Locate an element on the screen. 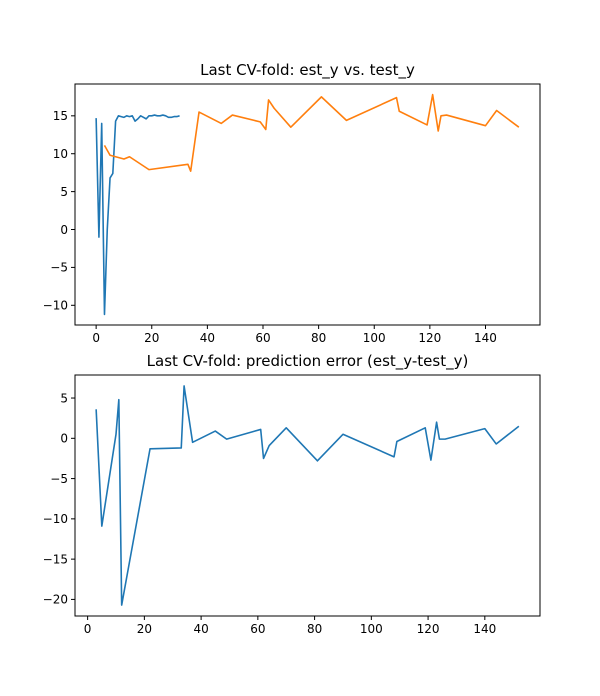 Image resolution: width=600 pixels, height=696 pixels. chart-title: Last CV-fold: est_y vs. test_y is located at coordinates (307, 70).